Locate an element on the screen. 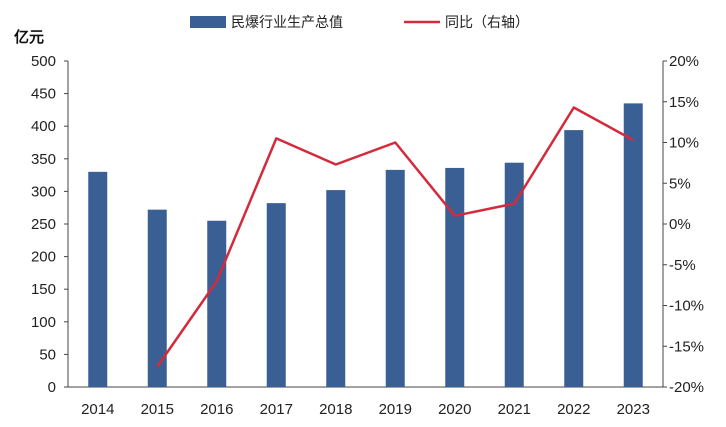 This screenshot has height=427, width=726. left-tick-label: 500 is located at coordinates (43, 61).